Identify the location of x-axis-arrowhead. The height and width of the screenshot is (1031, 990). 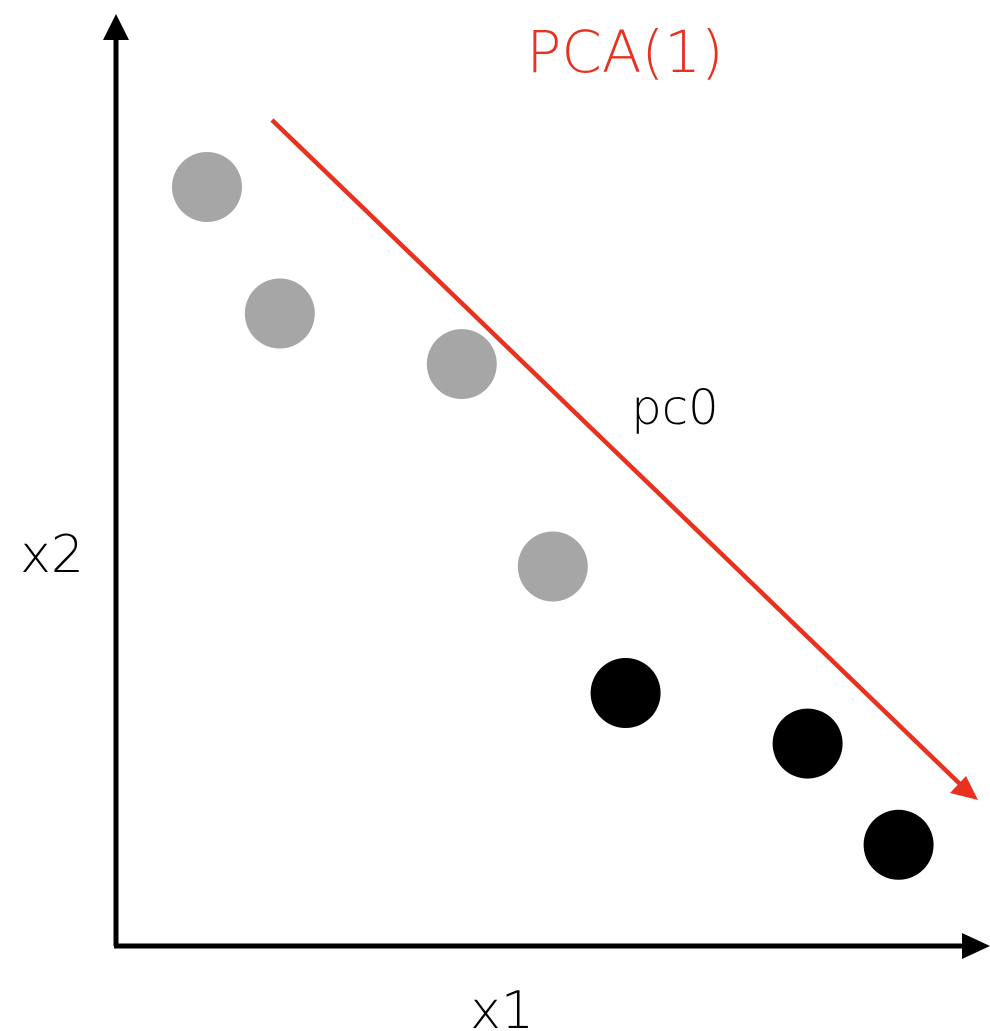
(976, 946).